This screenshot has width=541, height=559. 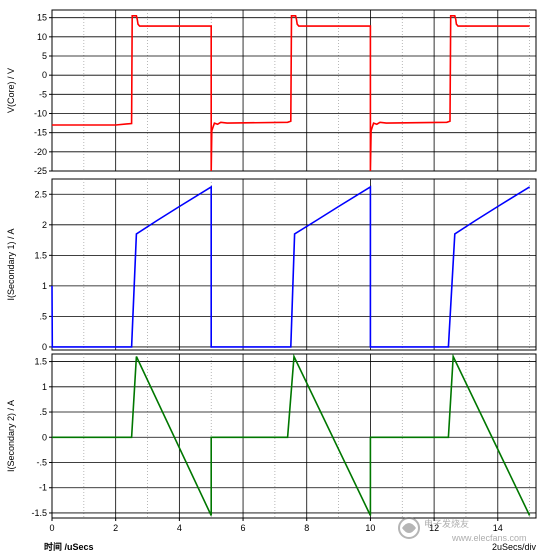 I want to click on panel-i-secondary-2-xticks: 0 2 4 6 8 10 12 14, so click(x=276, y=525).